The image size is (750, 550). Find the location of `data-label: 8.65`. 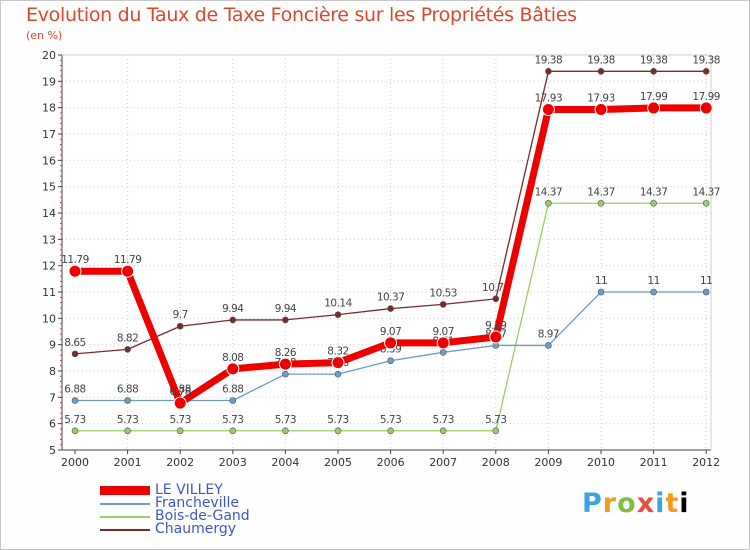

data-label: 8.65 is located at coordinates (74, 343).